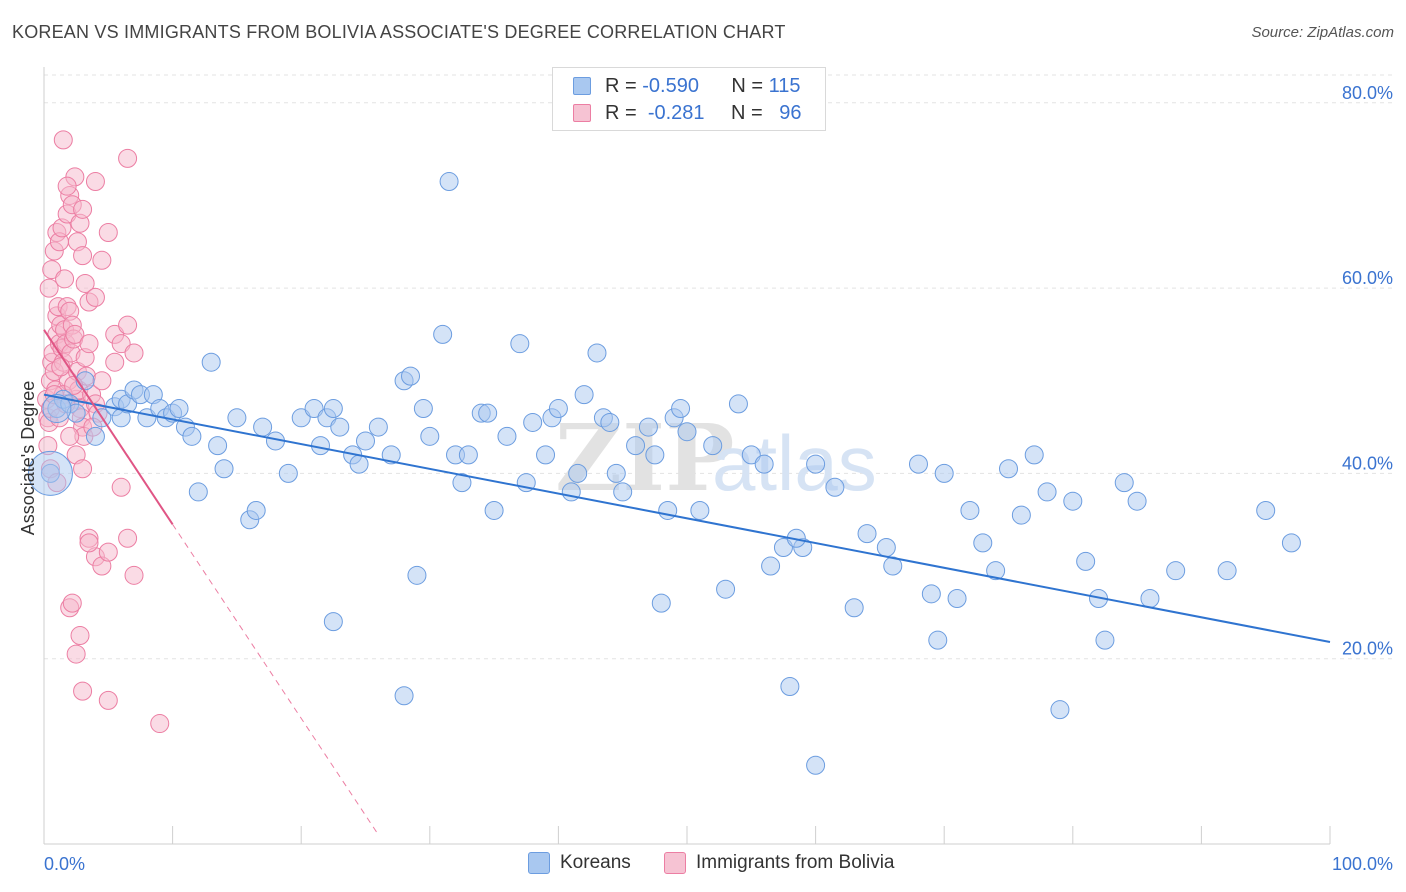 This screenshot has width=1406, height=892. Describe the element at coordinates (687, 86) in the screenshot. I see `legend-row-koreans: R = -0.590 N = 115` at that location.